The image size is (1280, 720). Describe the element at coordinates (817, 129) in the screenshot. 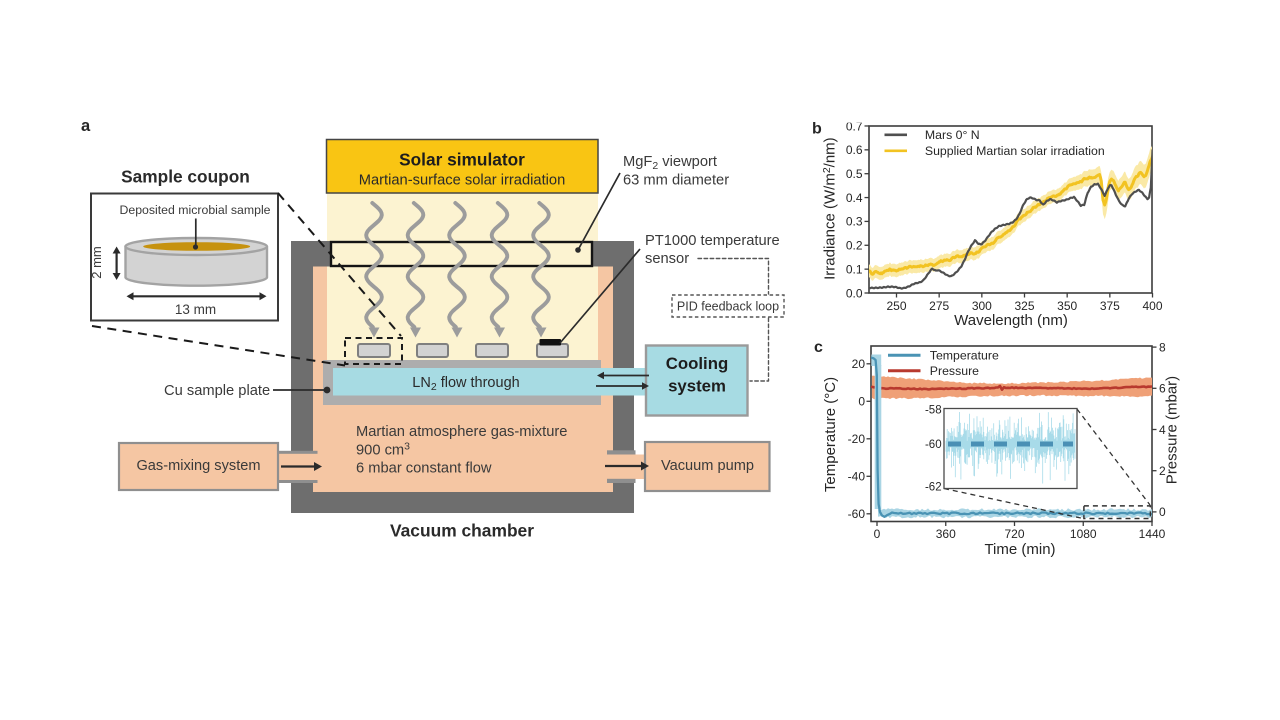

I see `svg-text: b` at that location.